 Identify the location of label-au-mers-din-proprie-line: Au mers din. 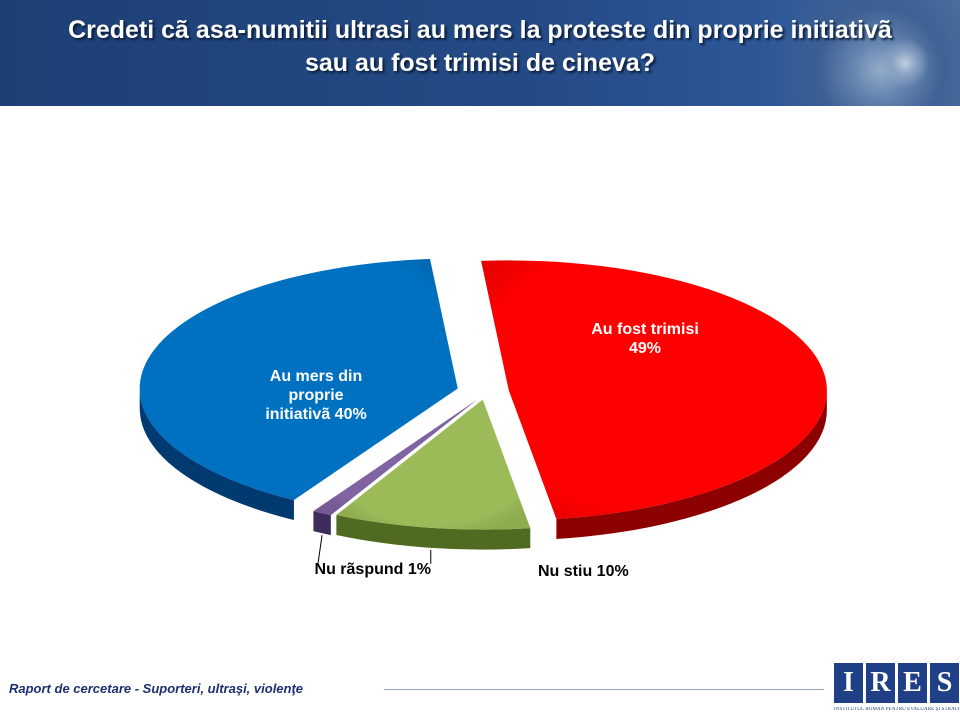
(316, 376).